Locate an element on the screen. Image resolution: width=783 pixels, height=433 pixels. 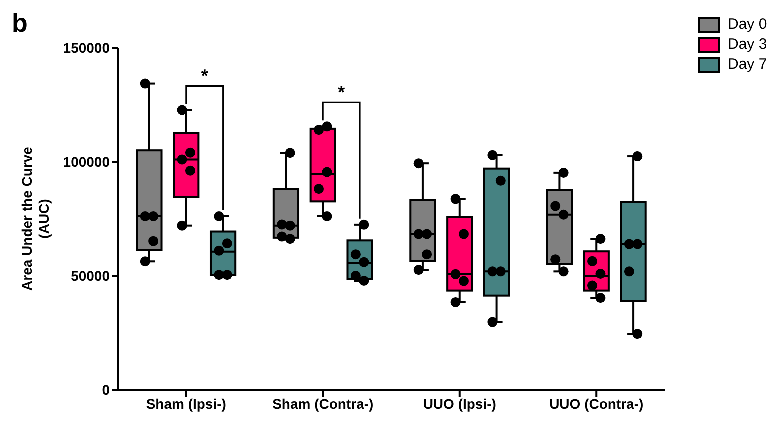
legend-label: Day 7 is located at coordinates (748, 64).